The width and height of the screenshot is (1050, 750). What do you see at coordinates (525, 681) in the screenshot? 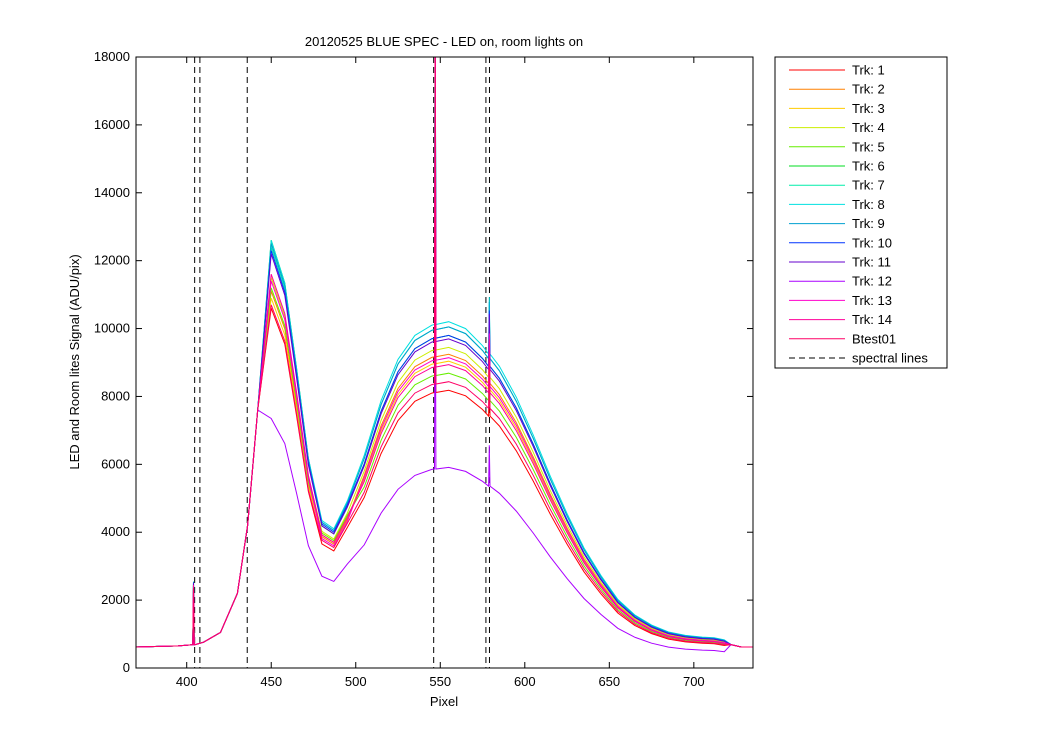
I see `x-tick-label: 600` at bounding box center [525, 681].